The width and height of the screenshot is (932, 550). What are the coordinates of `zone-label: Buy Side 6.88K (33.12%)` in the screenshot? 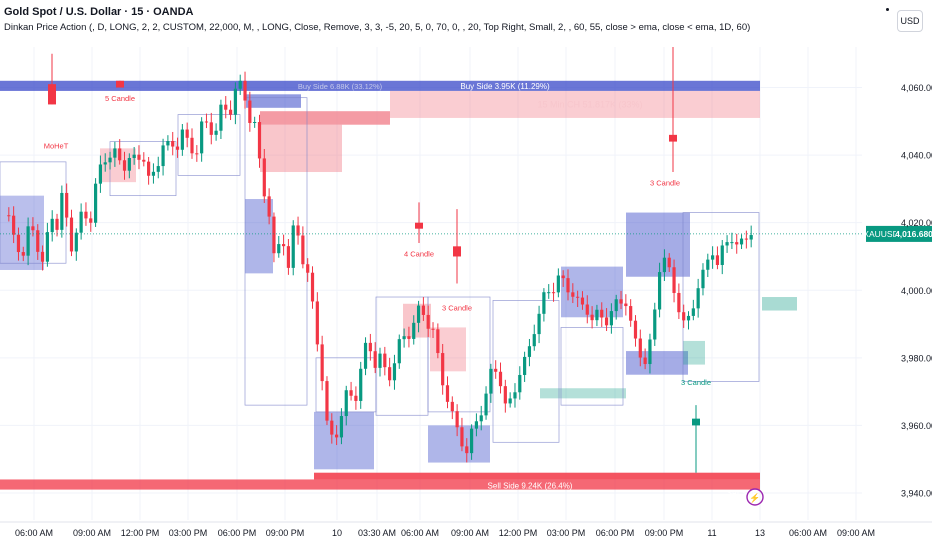 It's located at (340, 86).